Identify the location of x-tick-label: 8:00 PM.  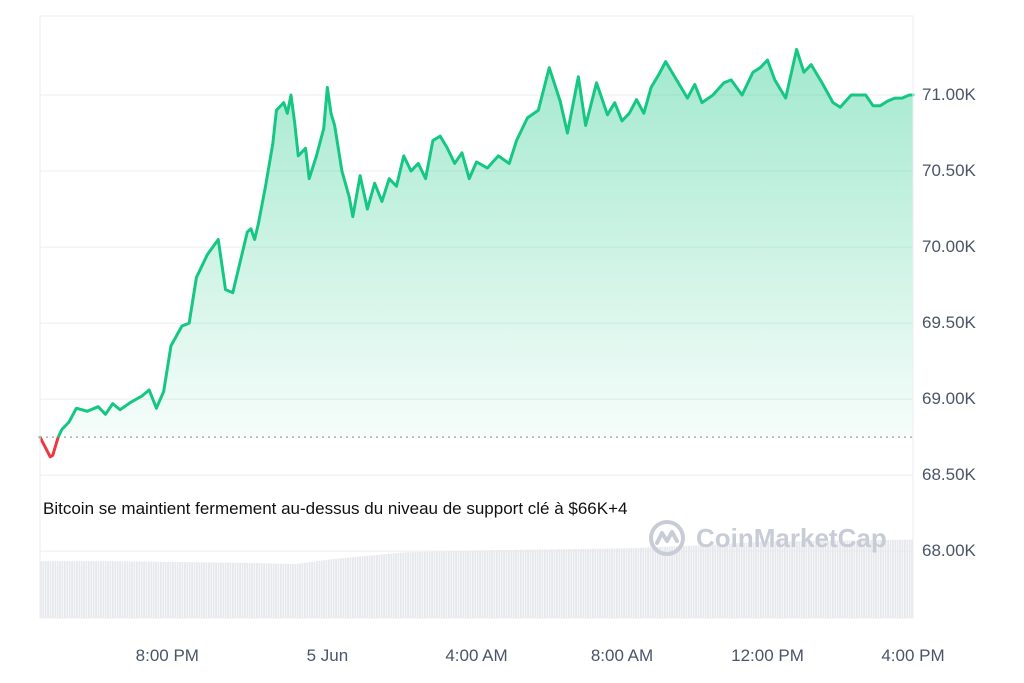
(167, 655).